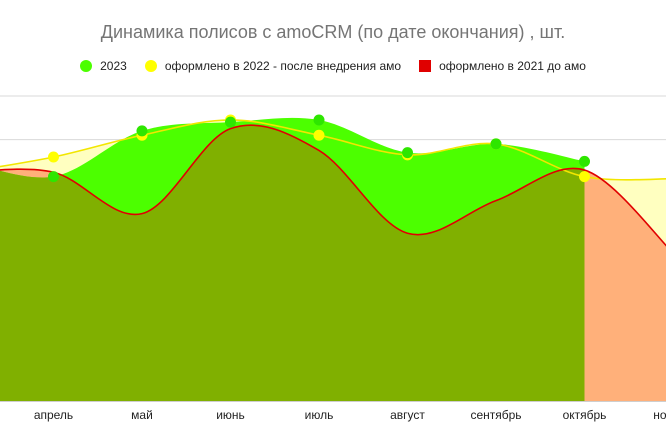  Describe the element at coordinates (150, 66) in the screenshot. I see `legend-swatch-2022` at that location.